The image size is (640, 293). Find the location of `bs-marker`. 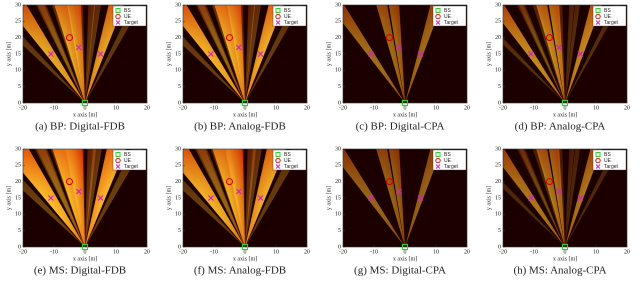

bs-marker is located at coordinates (565, 247).